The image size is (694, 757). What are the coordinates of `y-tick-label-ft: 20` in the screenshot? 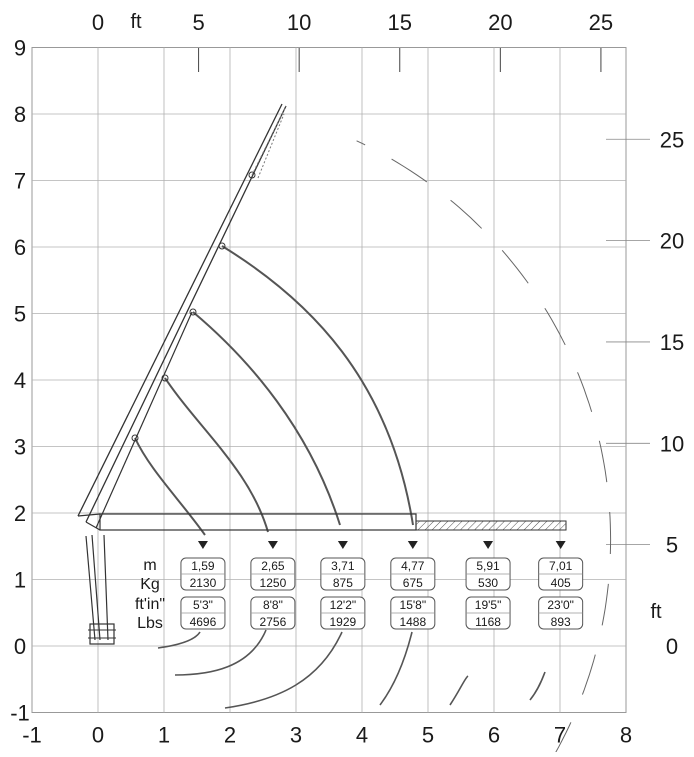 It's located at (672, 241).